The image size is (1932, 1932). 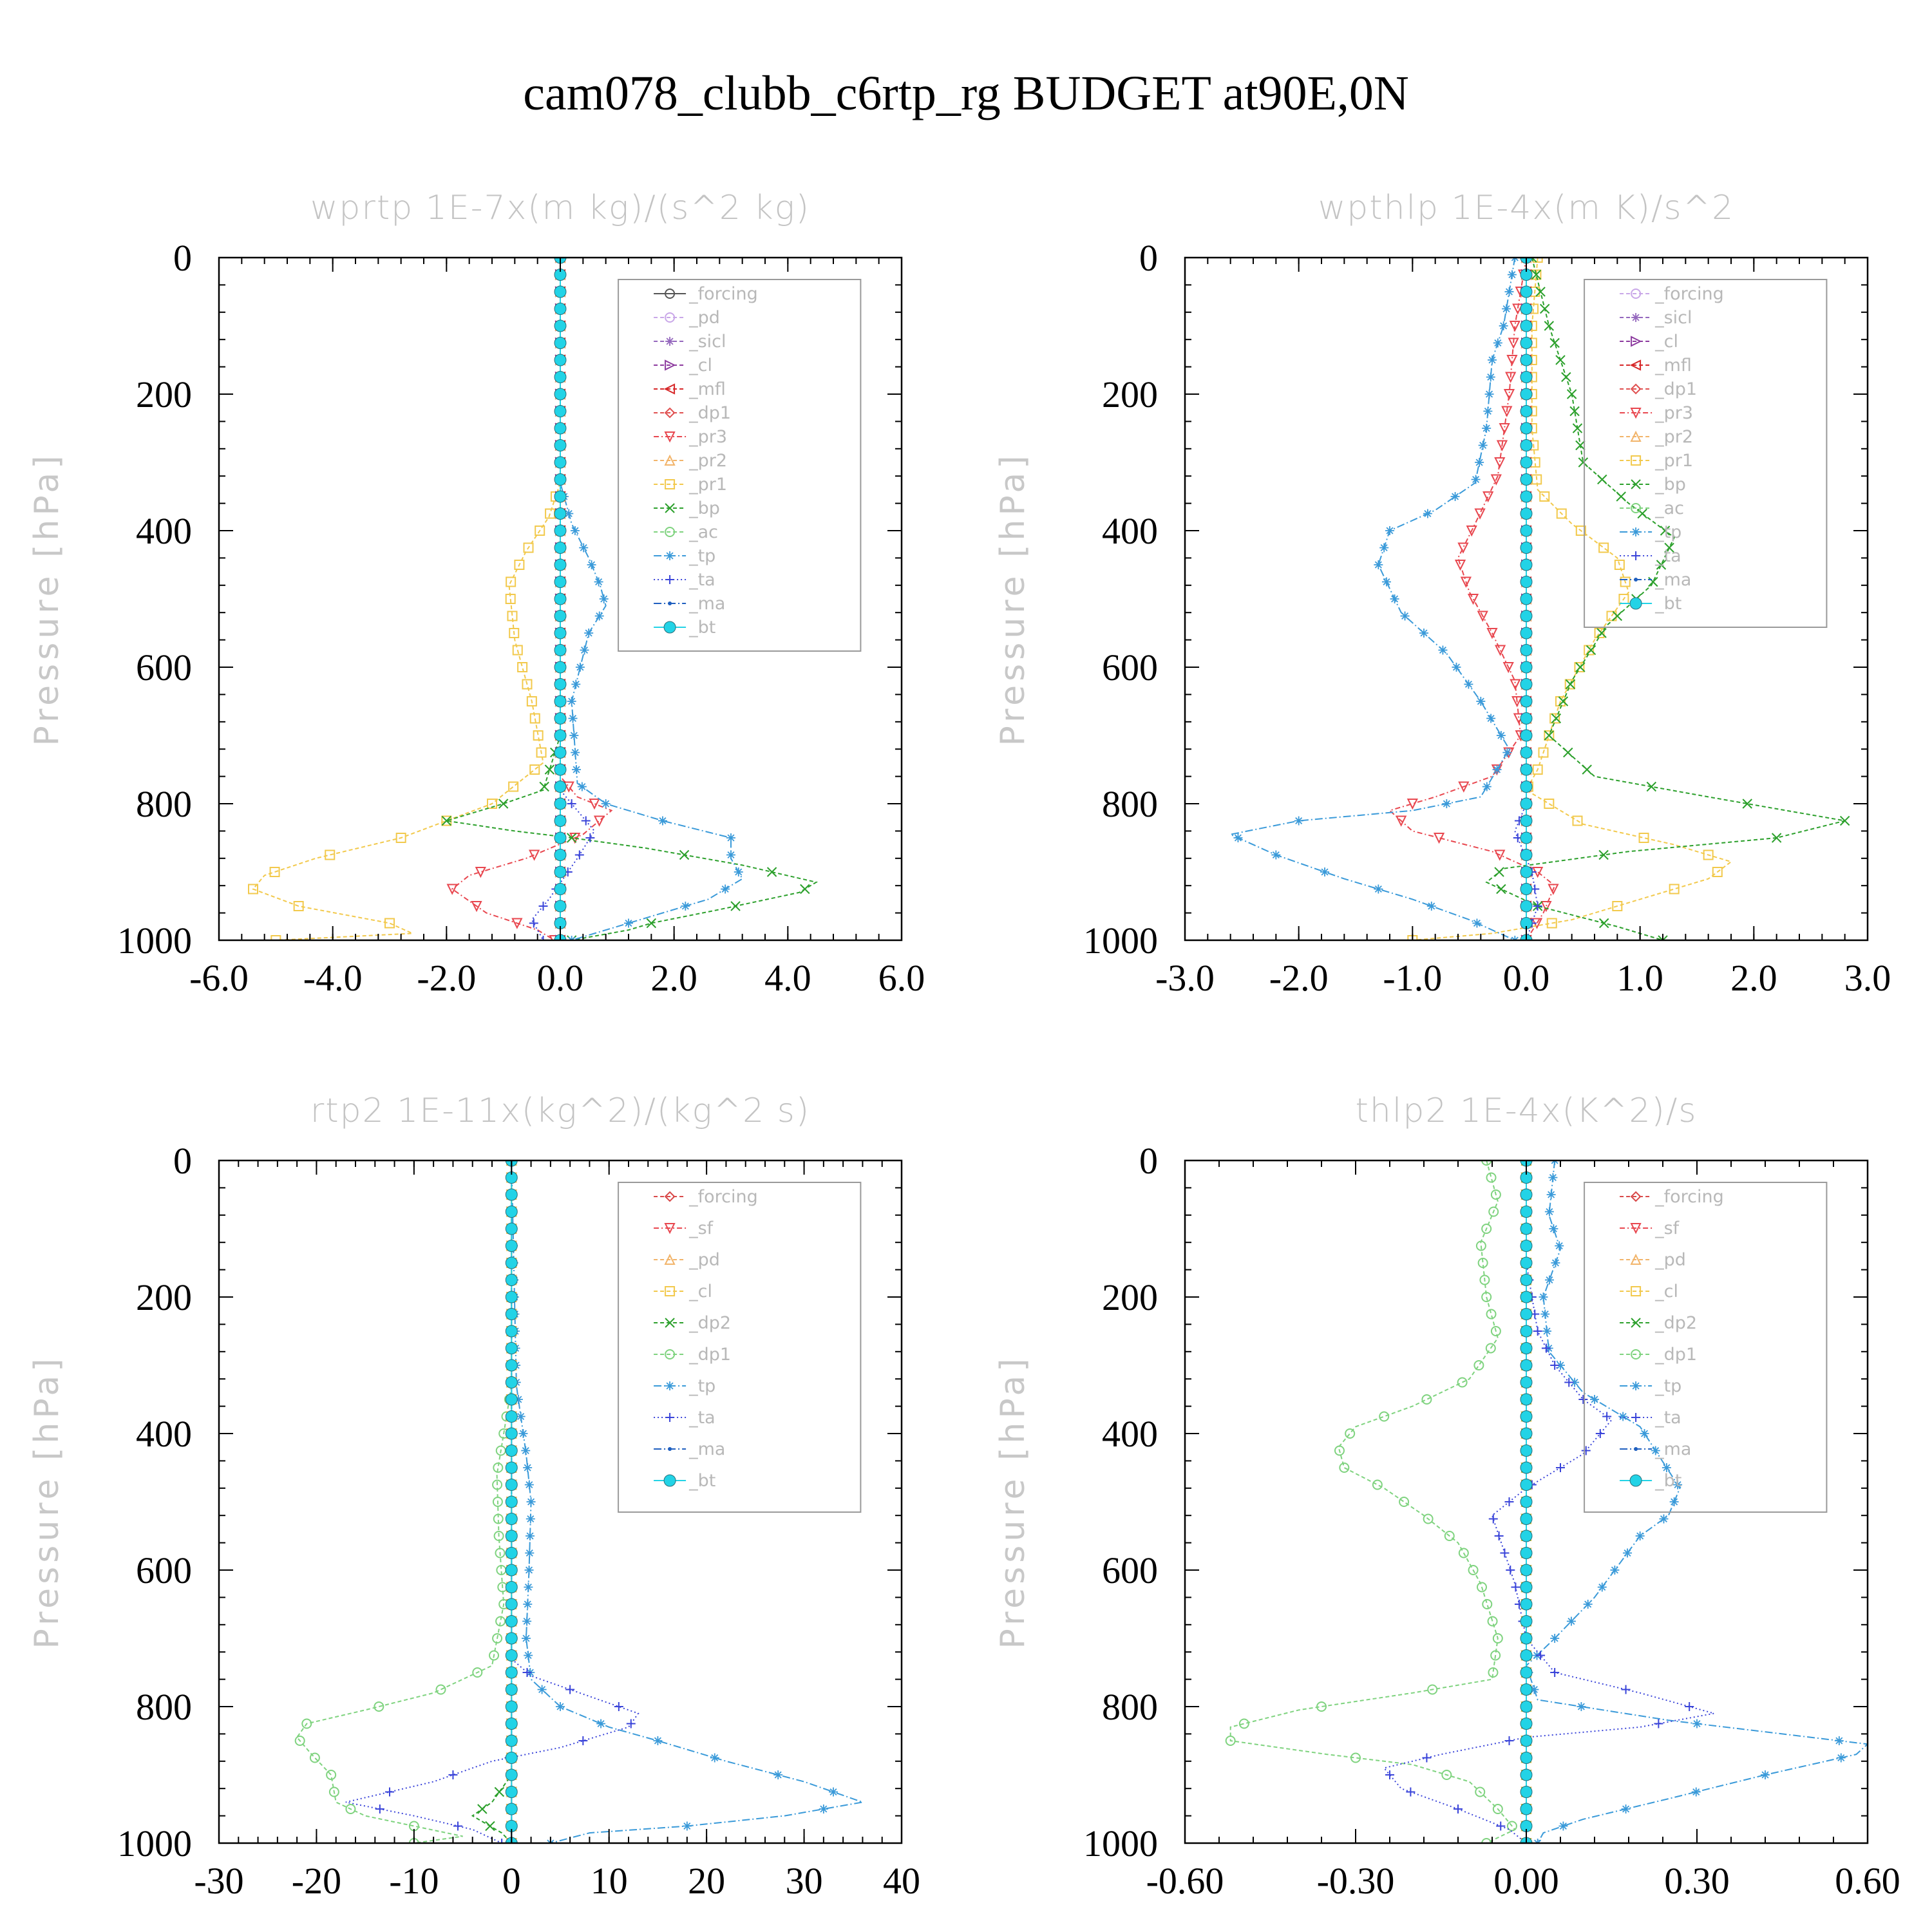 What do you see at coordinates (1572, 599) in the screenshot?
I see `series-line` at bounding box center [1572, 599].